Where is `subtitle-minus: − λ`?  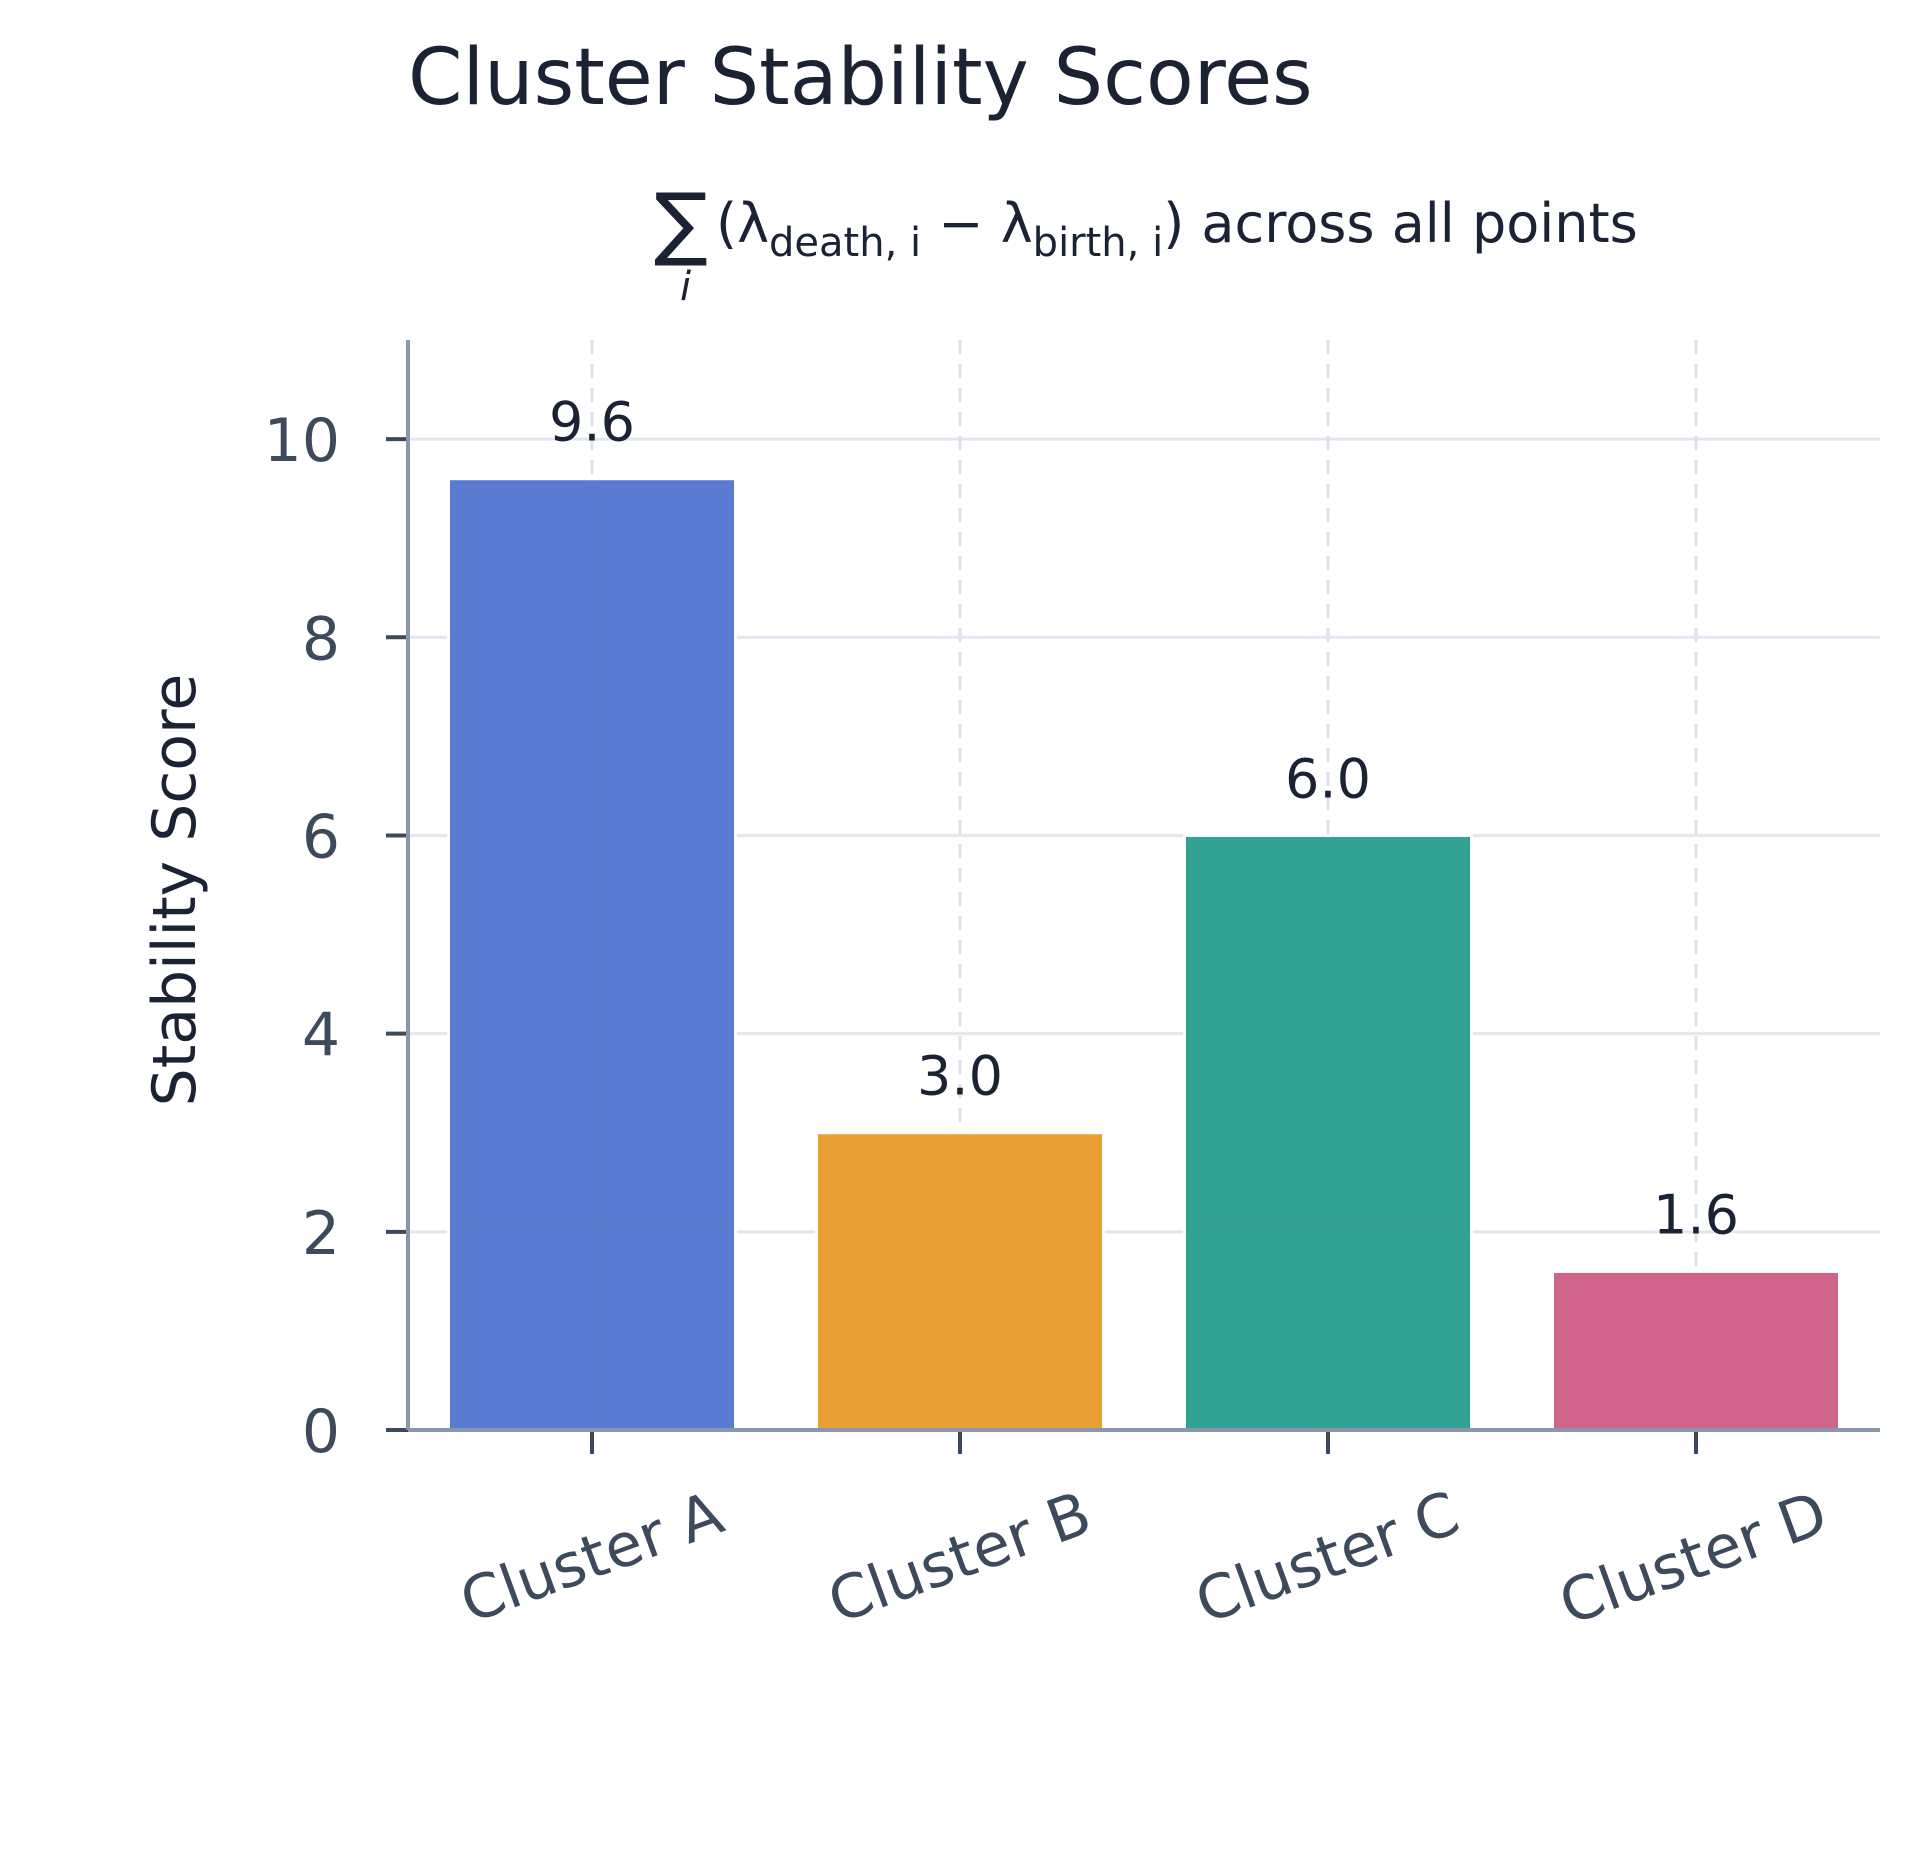 subtitle-minus: − λ is located at coordinates (977, 223).